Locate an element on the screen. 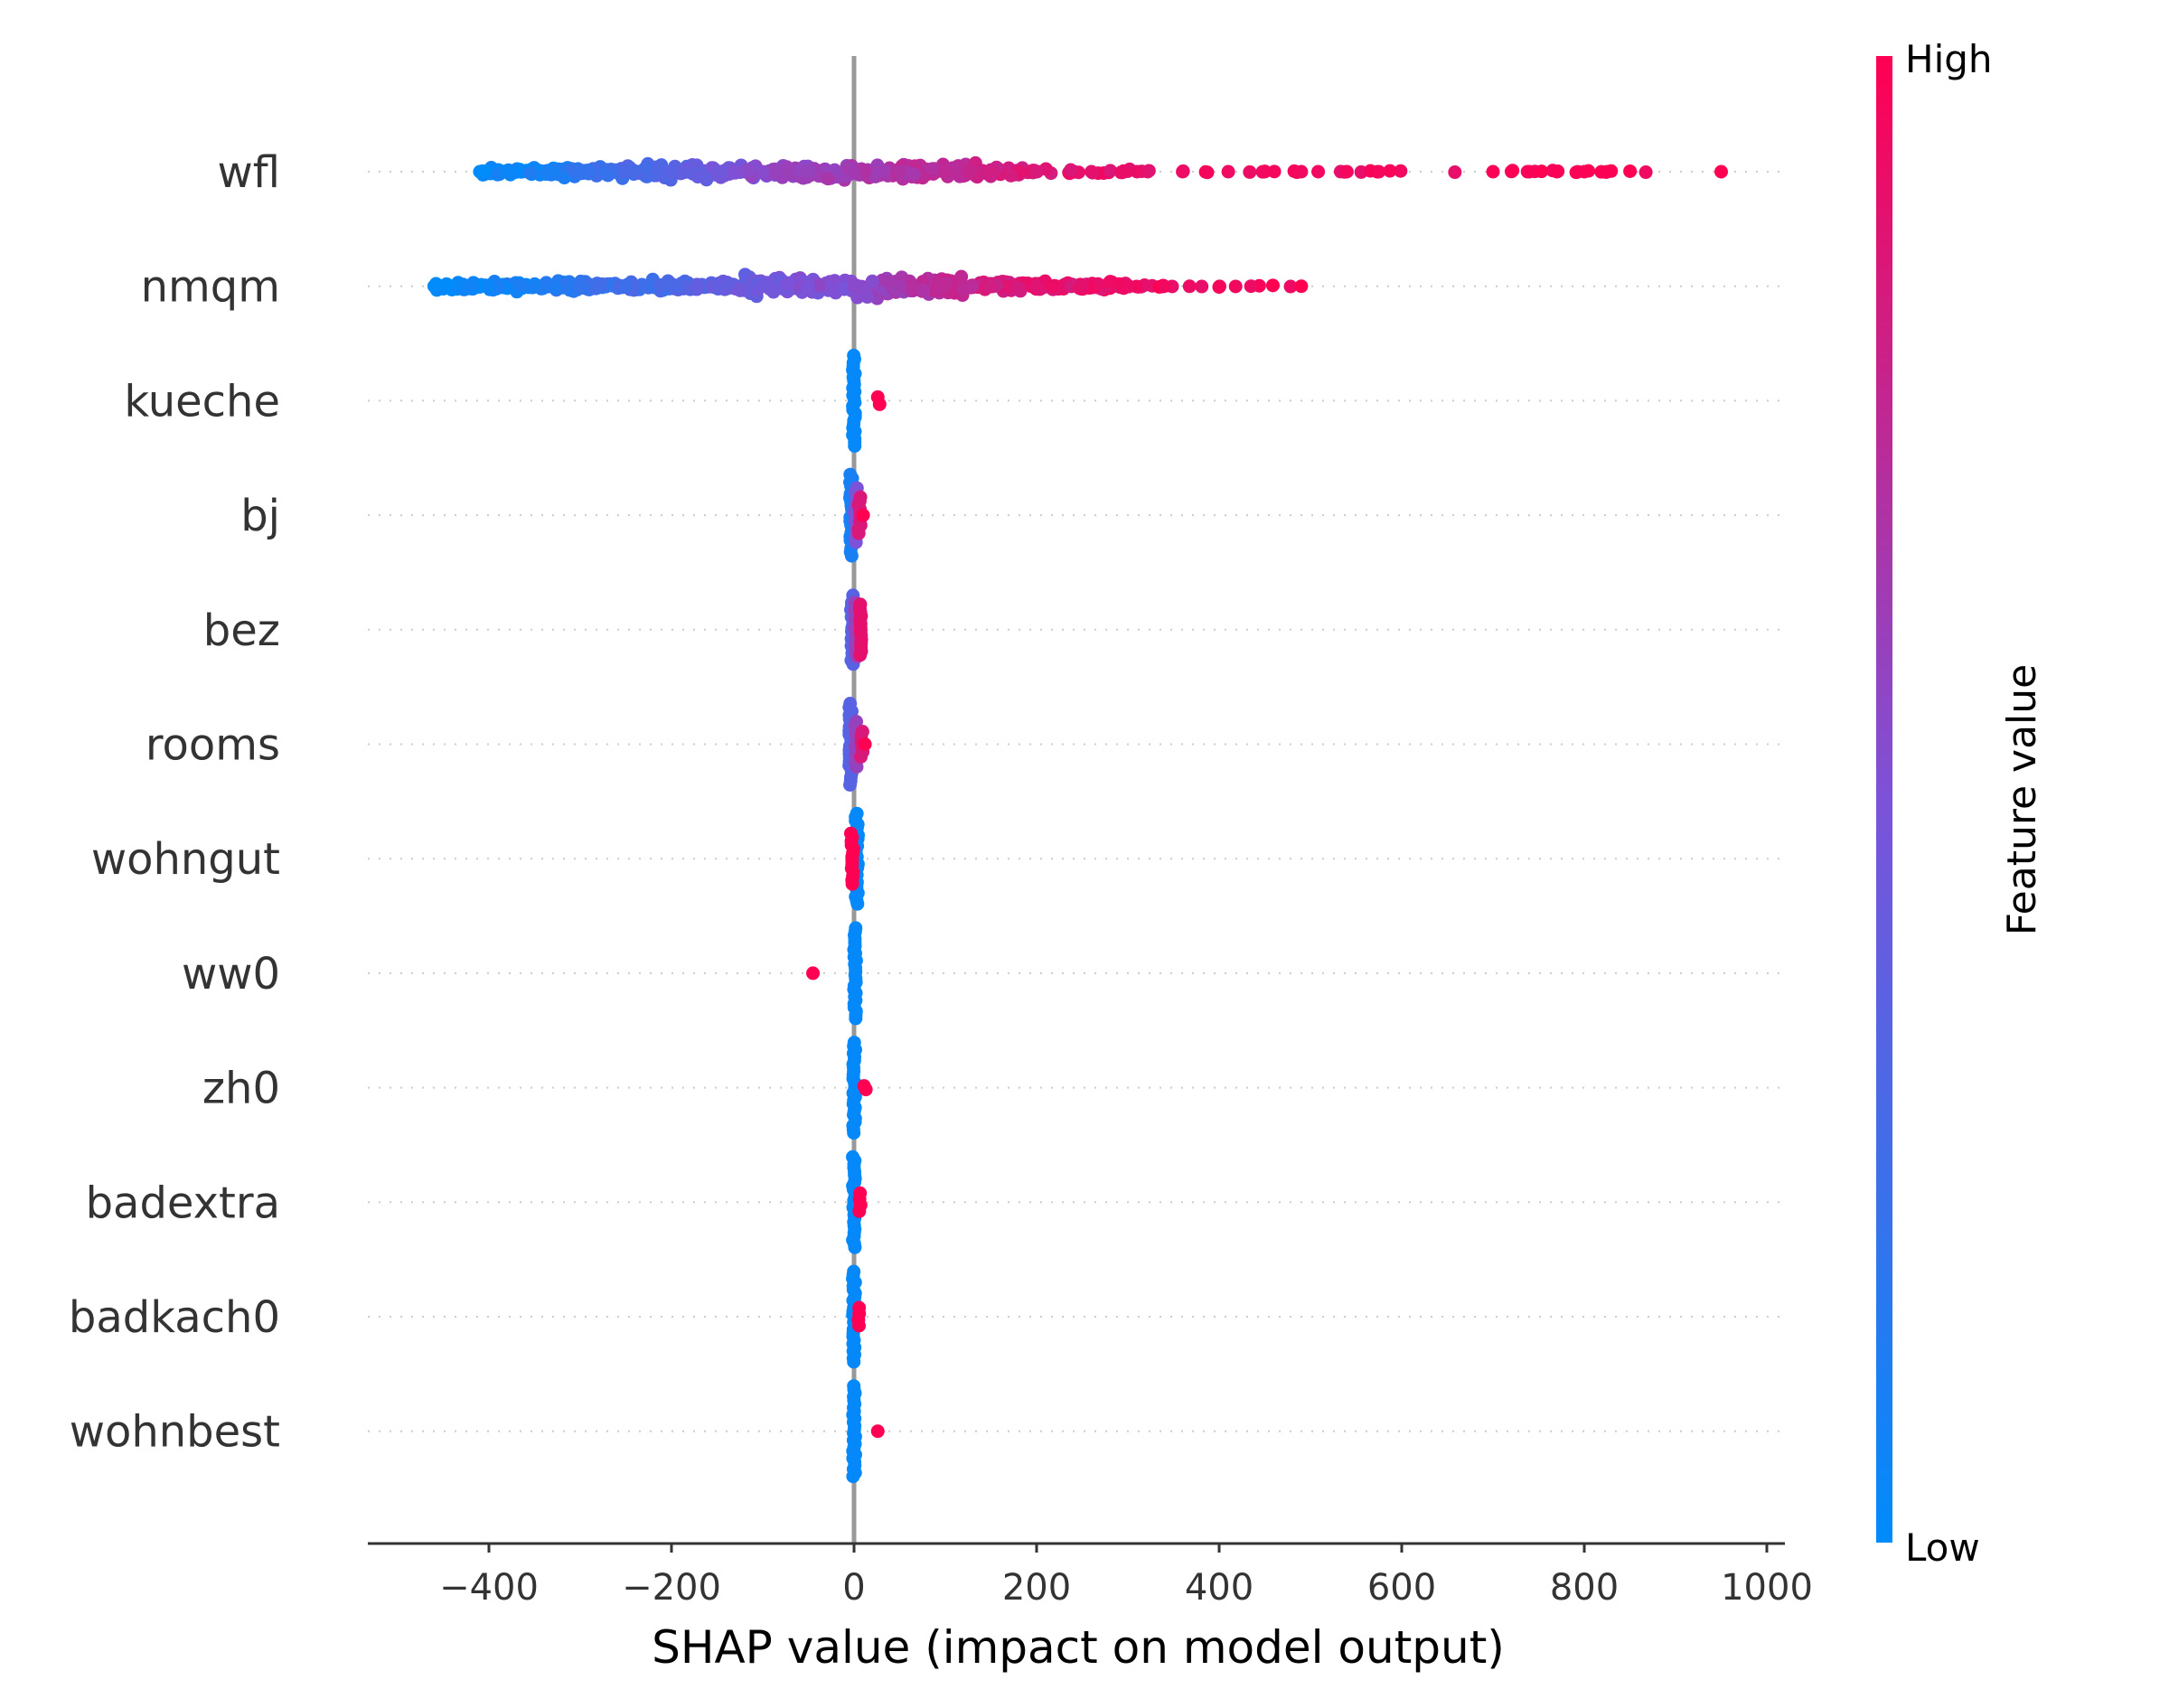  feature-label: zh0 is located at coordinates (241, 1089).